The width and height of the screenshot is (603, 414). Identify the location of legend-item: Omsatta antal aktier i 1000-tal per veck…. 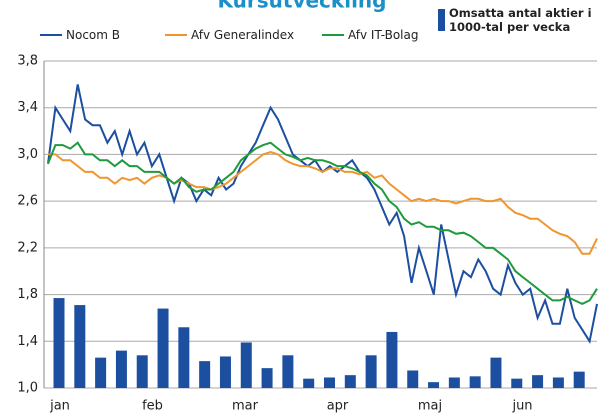
(518, 20).